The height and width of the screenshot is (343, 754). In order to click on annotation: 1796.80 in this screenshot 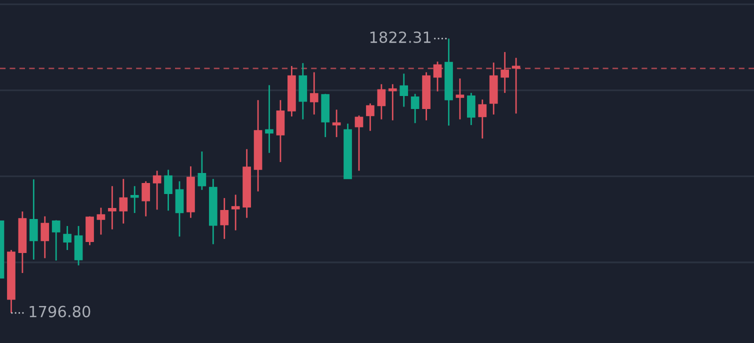, I will do `click(60, 312)`.